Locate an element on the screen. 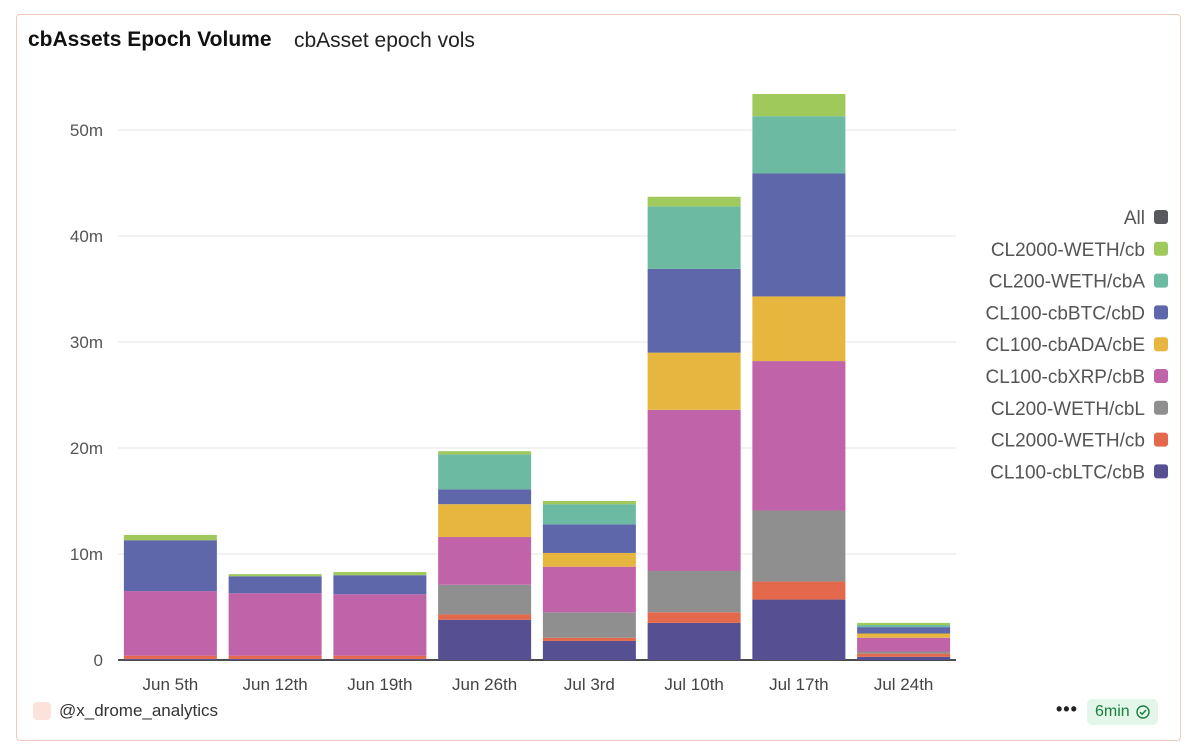 This screenshot has height=753, width=1199. y-tick-label: 10m is located at coordinates (86, 554).